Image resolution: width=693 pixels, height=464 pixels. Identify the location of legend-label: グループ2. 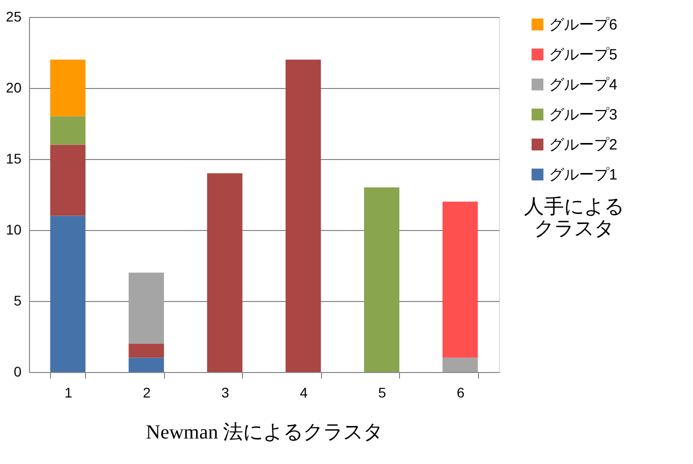
(583, 145).